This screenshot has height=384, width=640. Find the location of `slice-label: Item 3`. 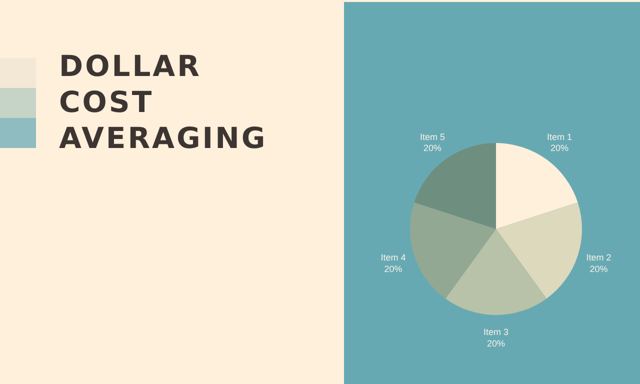

slice-label: Item 3 is located at coordinates (496, 332).